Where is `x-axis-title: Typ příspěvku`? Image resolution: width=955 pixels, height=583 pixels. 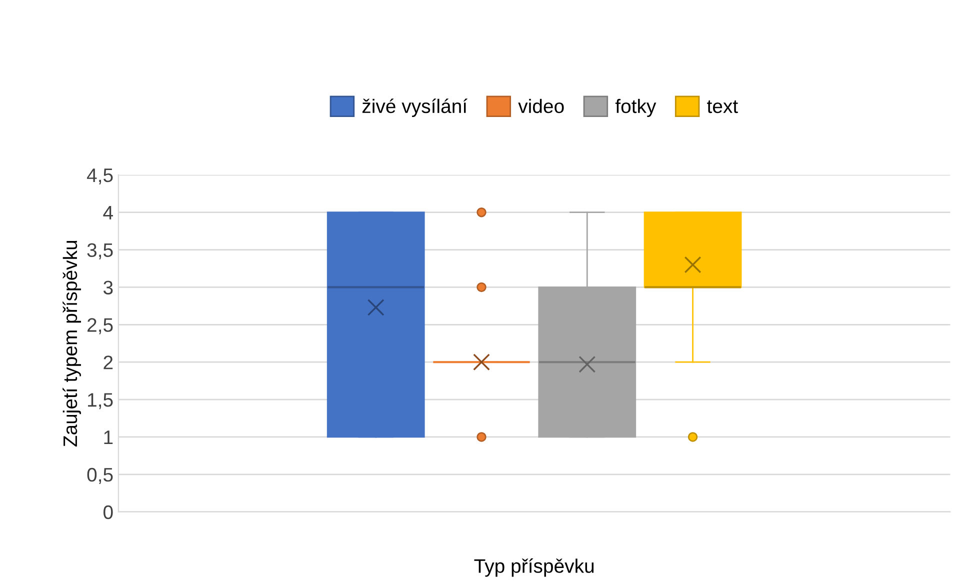 x-axis-title: Typ příspěvku is located at coordinates (534, 567).